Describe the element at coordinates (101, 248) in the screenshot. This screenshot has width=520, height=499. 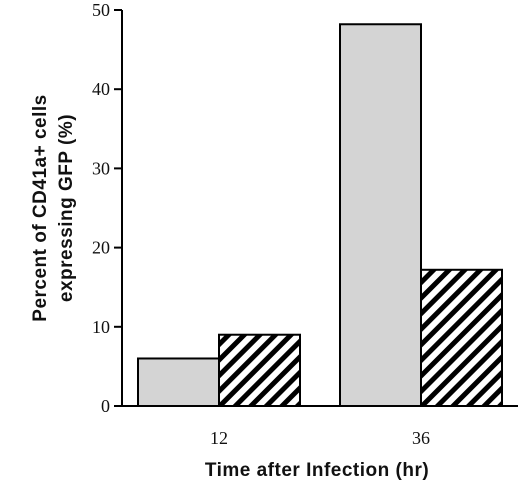
I see `y-tick-label: 20` at that location.